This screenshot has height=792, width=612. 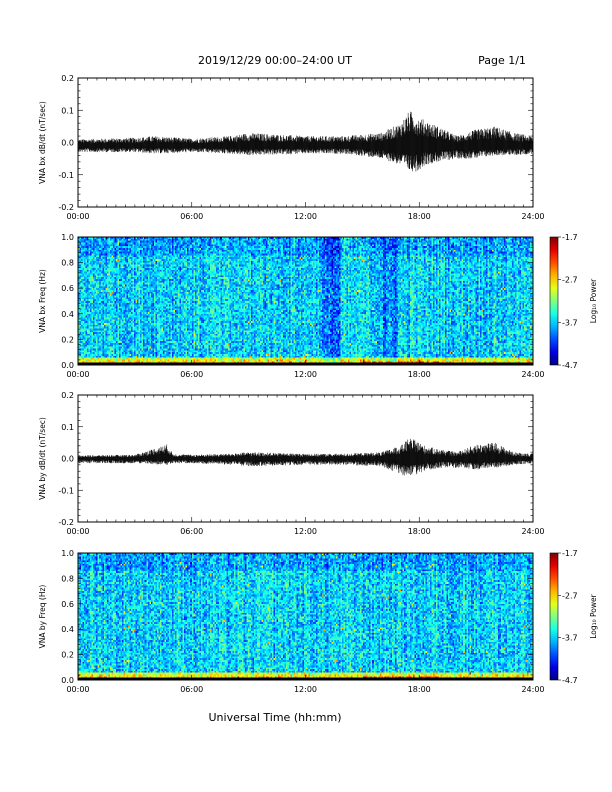 What do you see at coordinates (77, 216) in the screenshot?
I see `x-tick-label: 00:00` at bounding box center [77, 216].